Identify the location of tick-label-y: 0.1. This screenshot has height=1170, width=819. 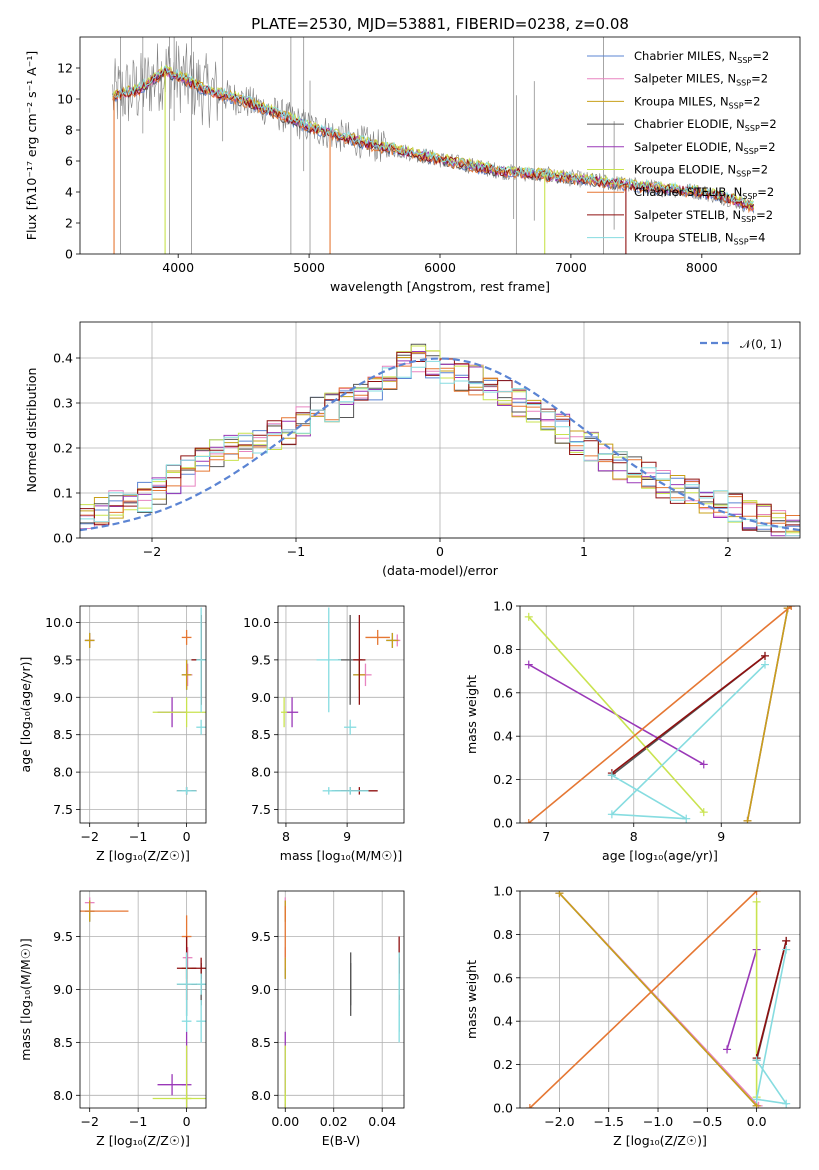
(63, 493).